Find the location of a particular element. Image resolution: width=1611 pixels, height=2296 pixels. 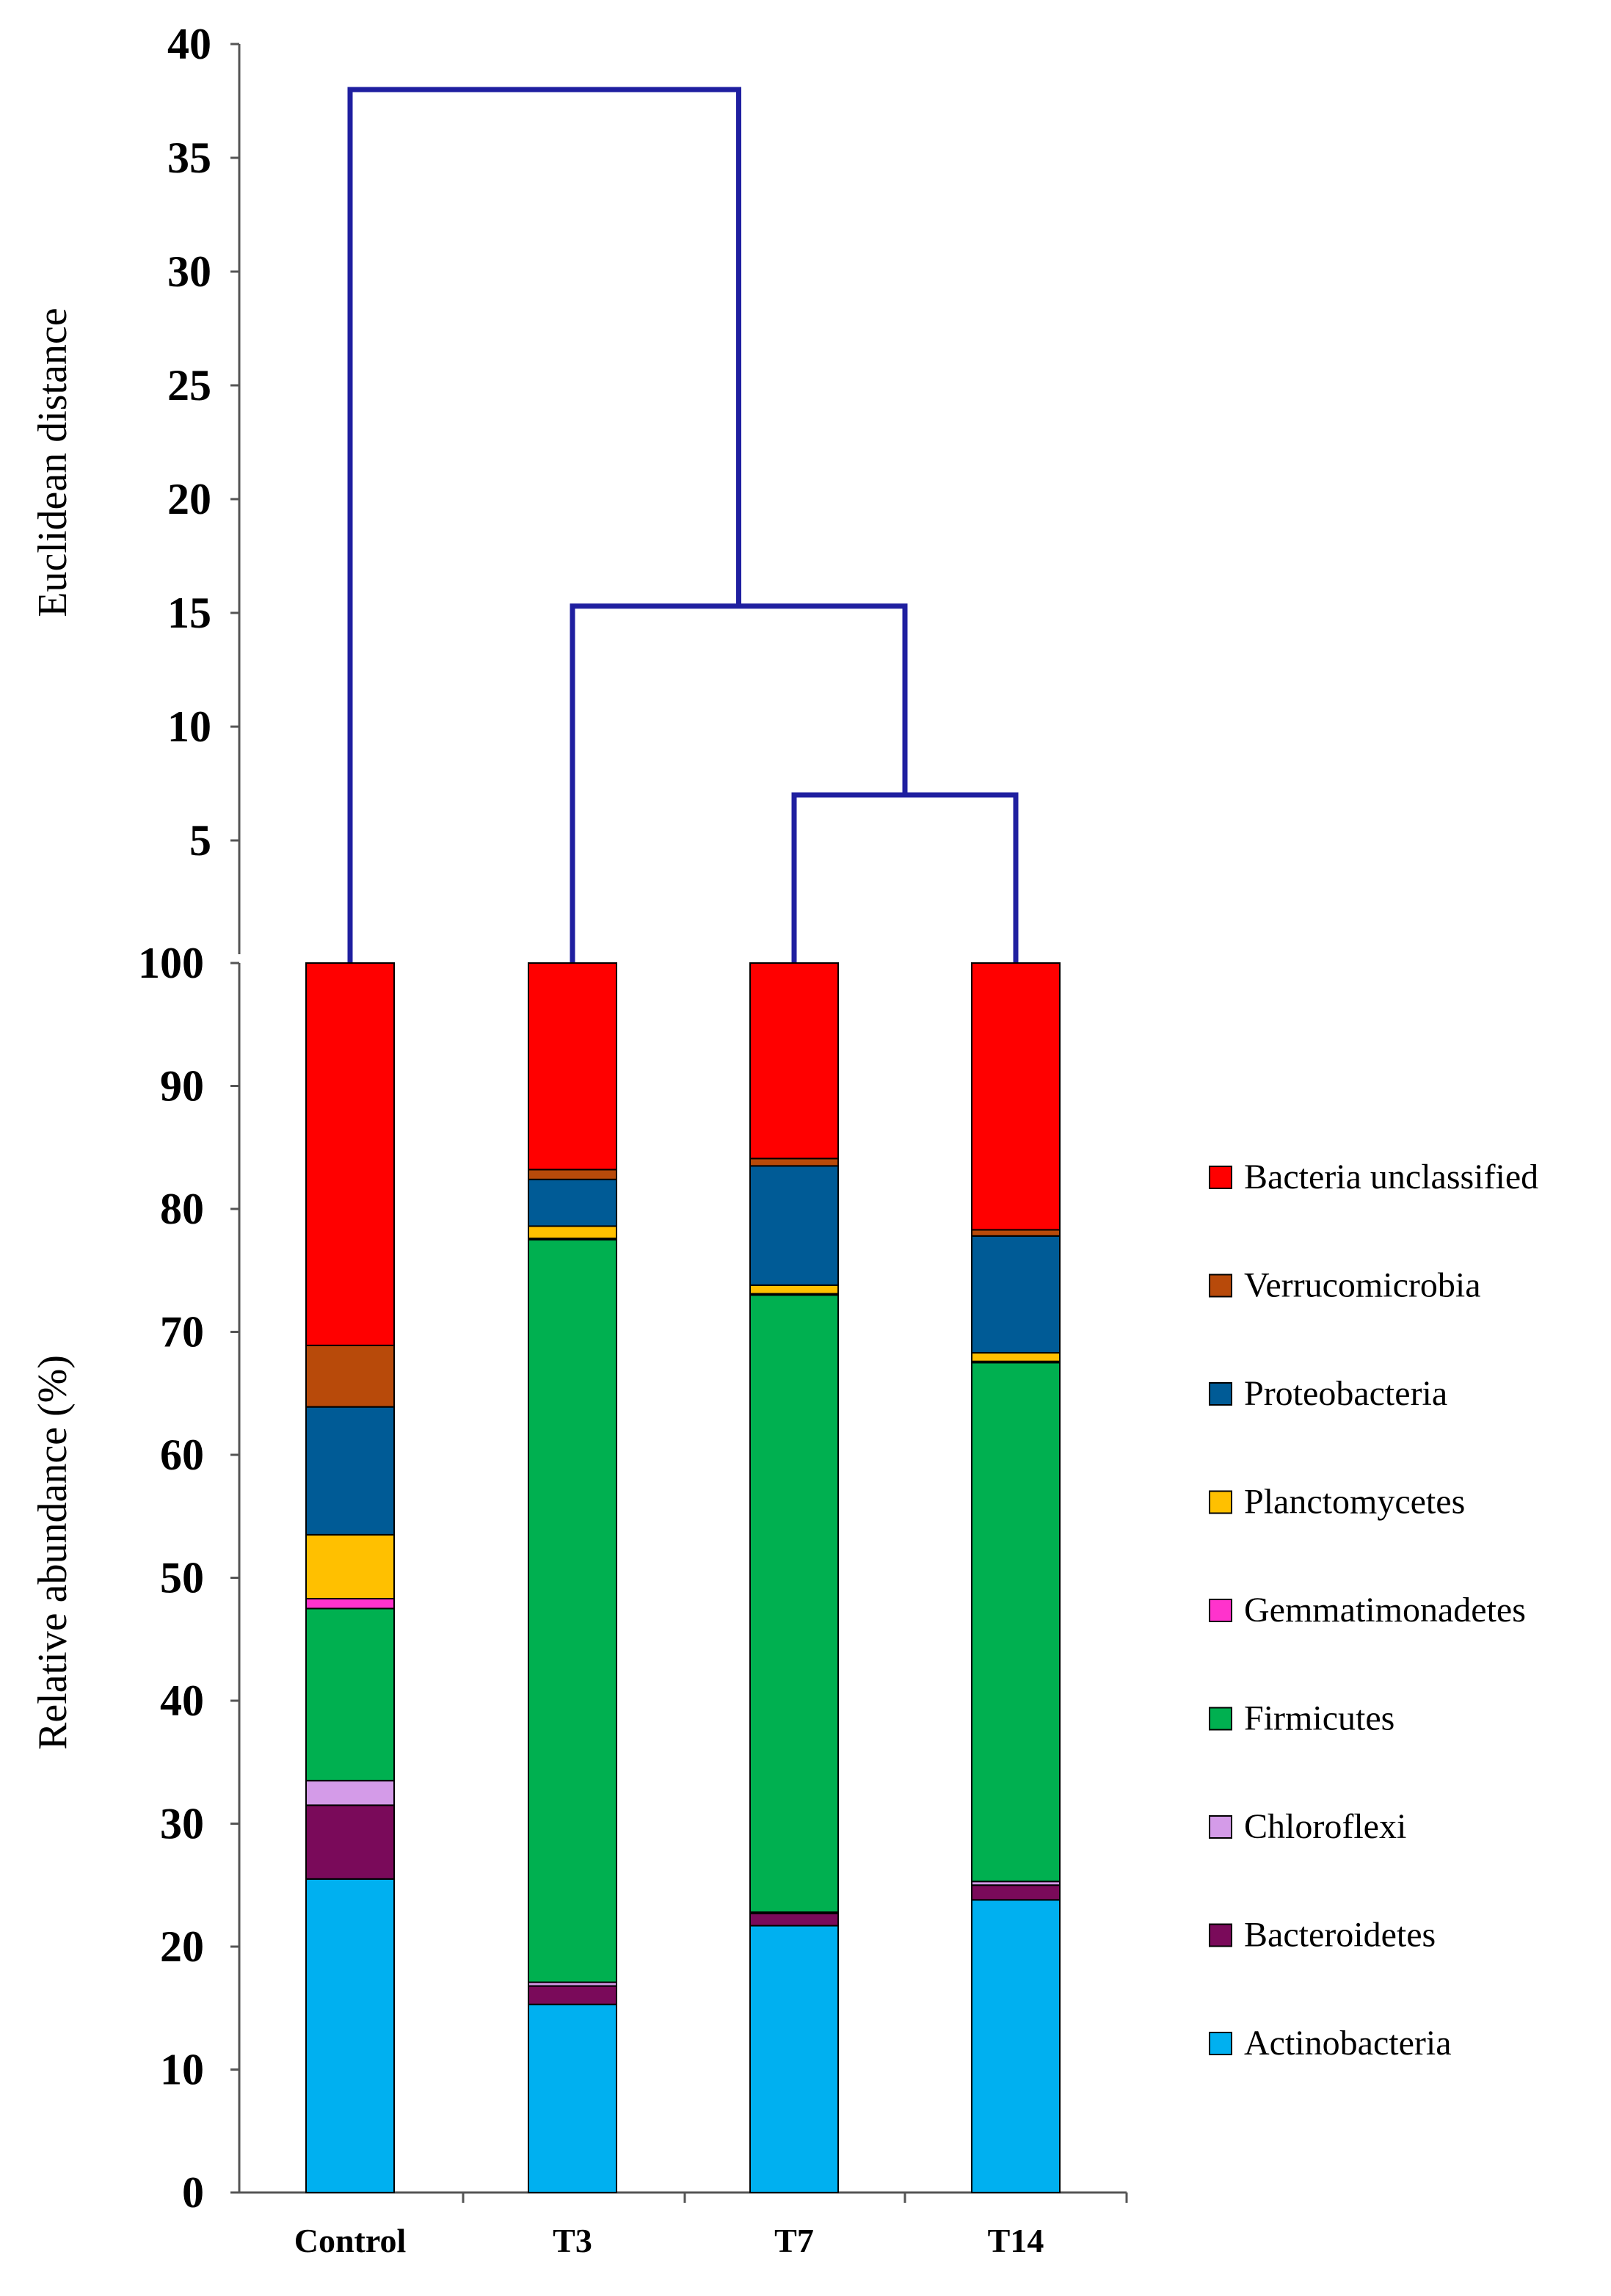

dendrogram-tick-label: 40 is located at coordinates (189, 44).